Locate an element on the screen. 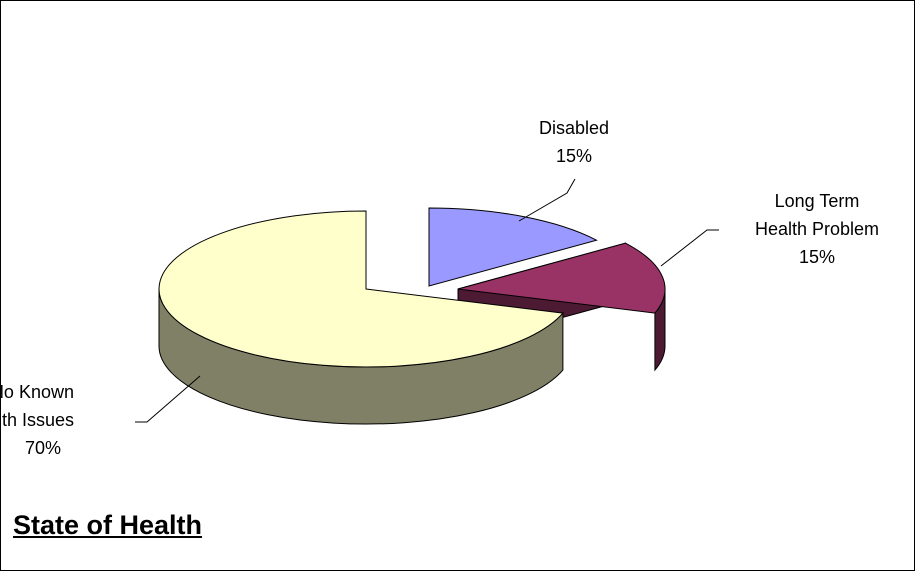  slice-label: No Known Health Issues 70% is located at coordinates (37, 420).